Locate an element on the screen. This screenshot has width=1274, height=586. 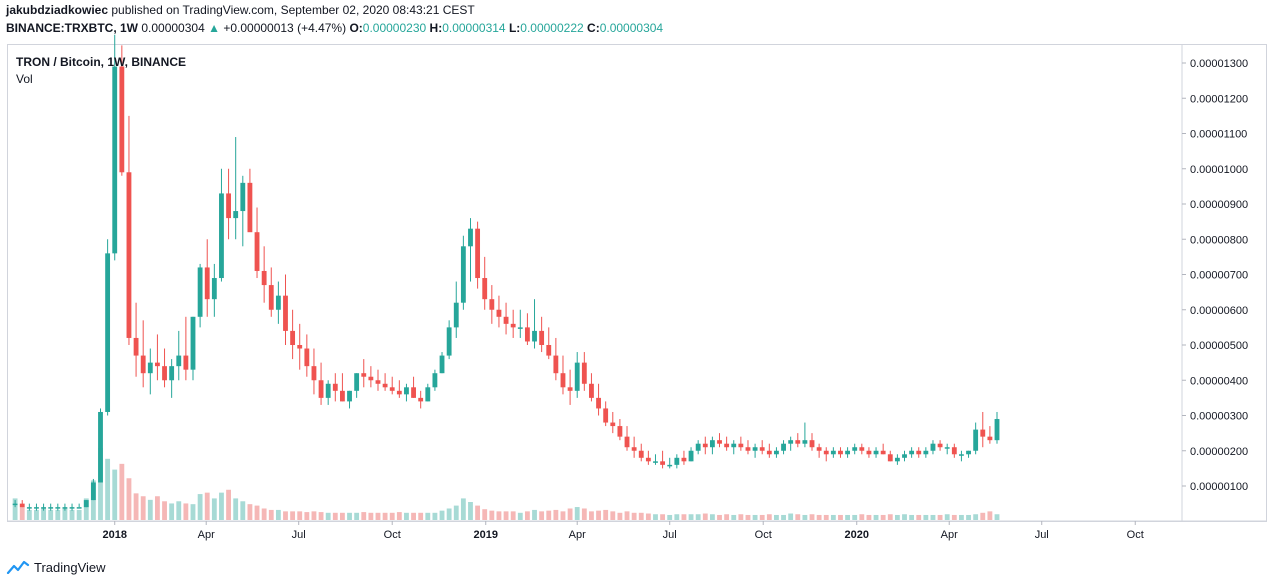
y-tick-label: 0.00000700 is located at coordinates (1219, 276).